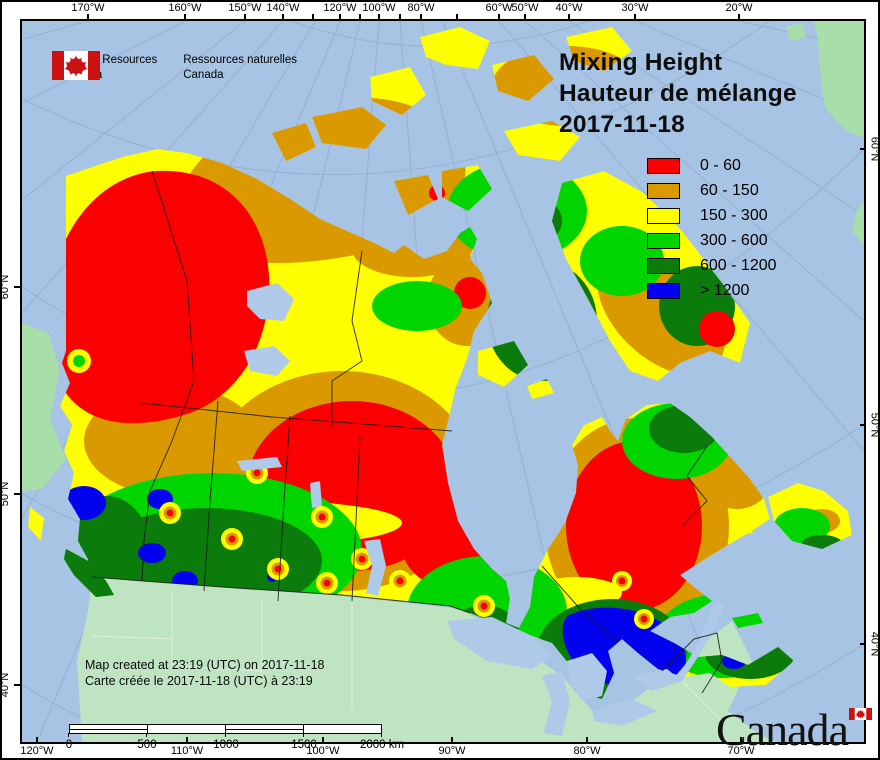 This screenshot has height=760, width=880. Describe the element at coordinates (205, 665) in the screenshot. I see `creation-note-en: Map created at 23:19 (UTC) on 2017-11-18` at that location.